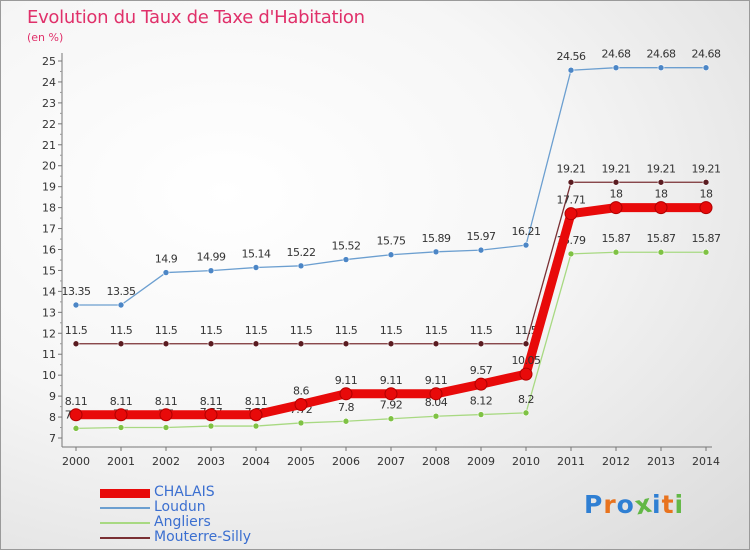 Image resolution: width=750 pixels, height=550 pixels. Describe the element at coordinates (125, 538) in the screenshot. I see `legend-swatch` at that location.